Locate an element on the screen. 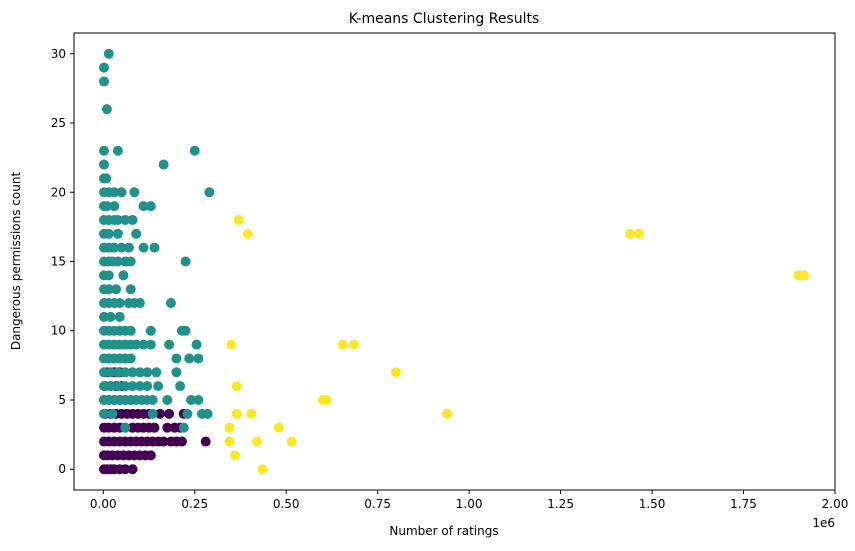  x-tick-label: 1.25 is located at coordinates (560, 504).